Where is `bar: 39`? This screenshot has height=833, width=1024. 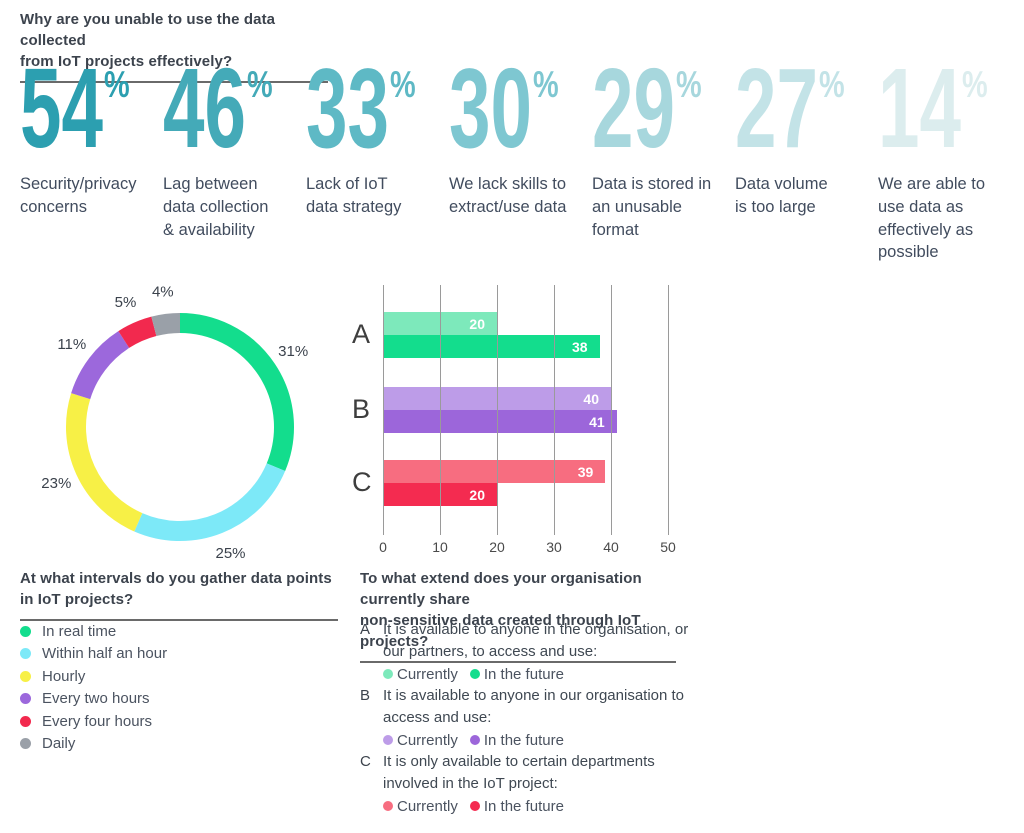
bar: 39 is located at coordinates (494, 471).